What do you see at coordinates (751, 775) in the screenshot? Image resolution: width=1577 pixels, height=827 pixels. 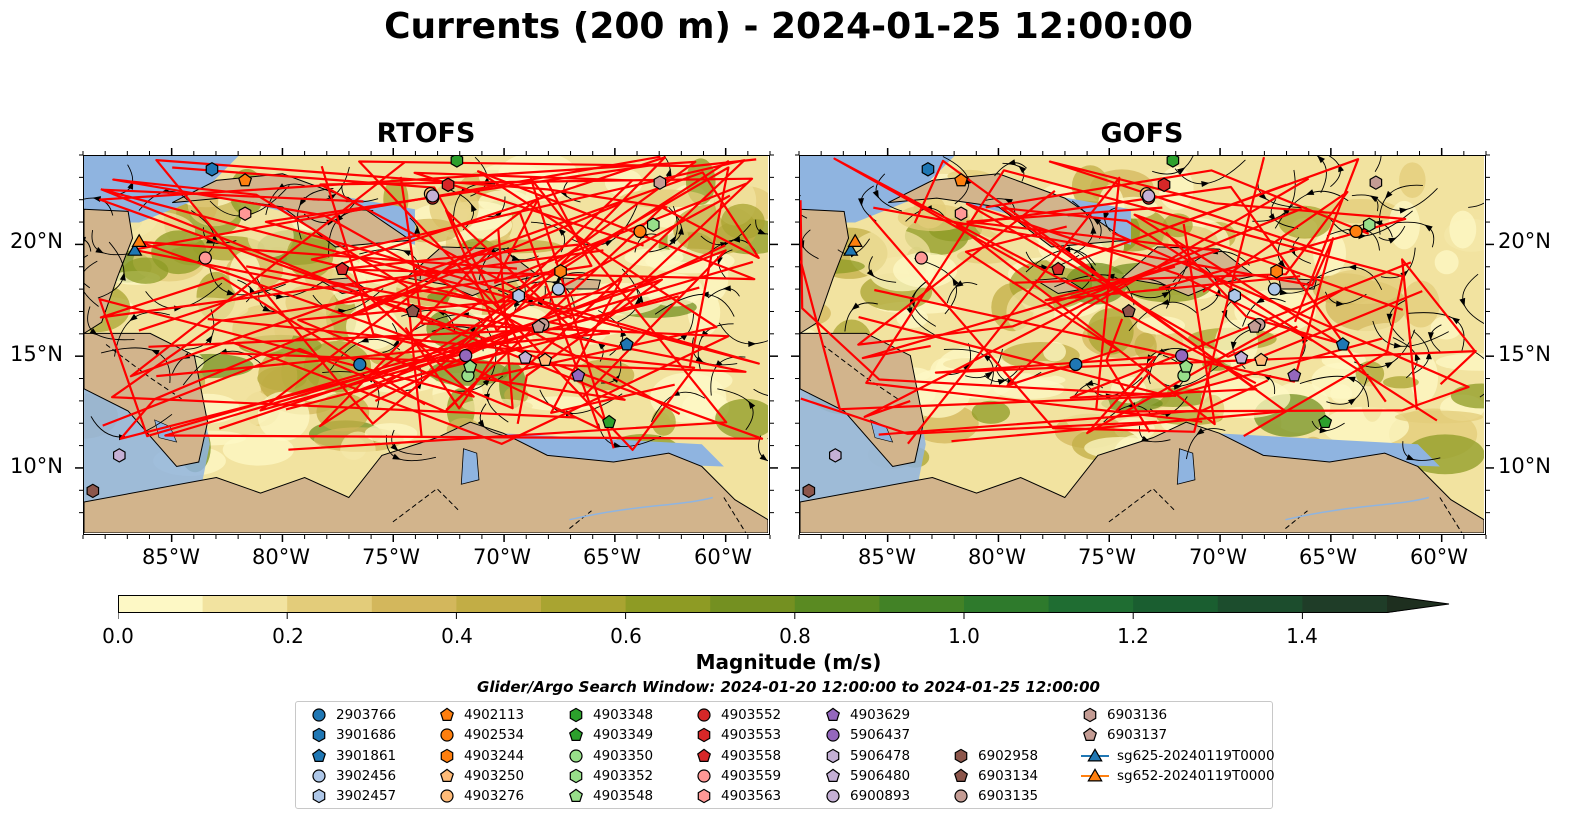 I see `legend-label: 4903559` at bounding box center [751, 775].